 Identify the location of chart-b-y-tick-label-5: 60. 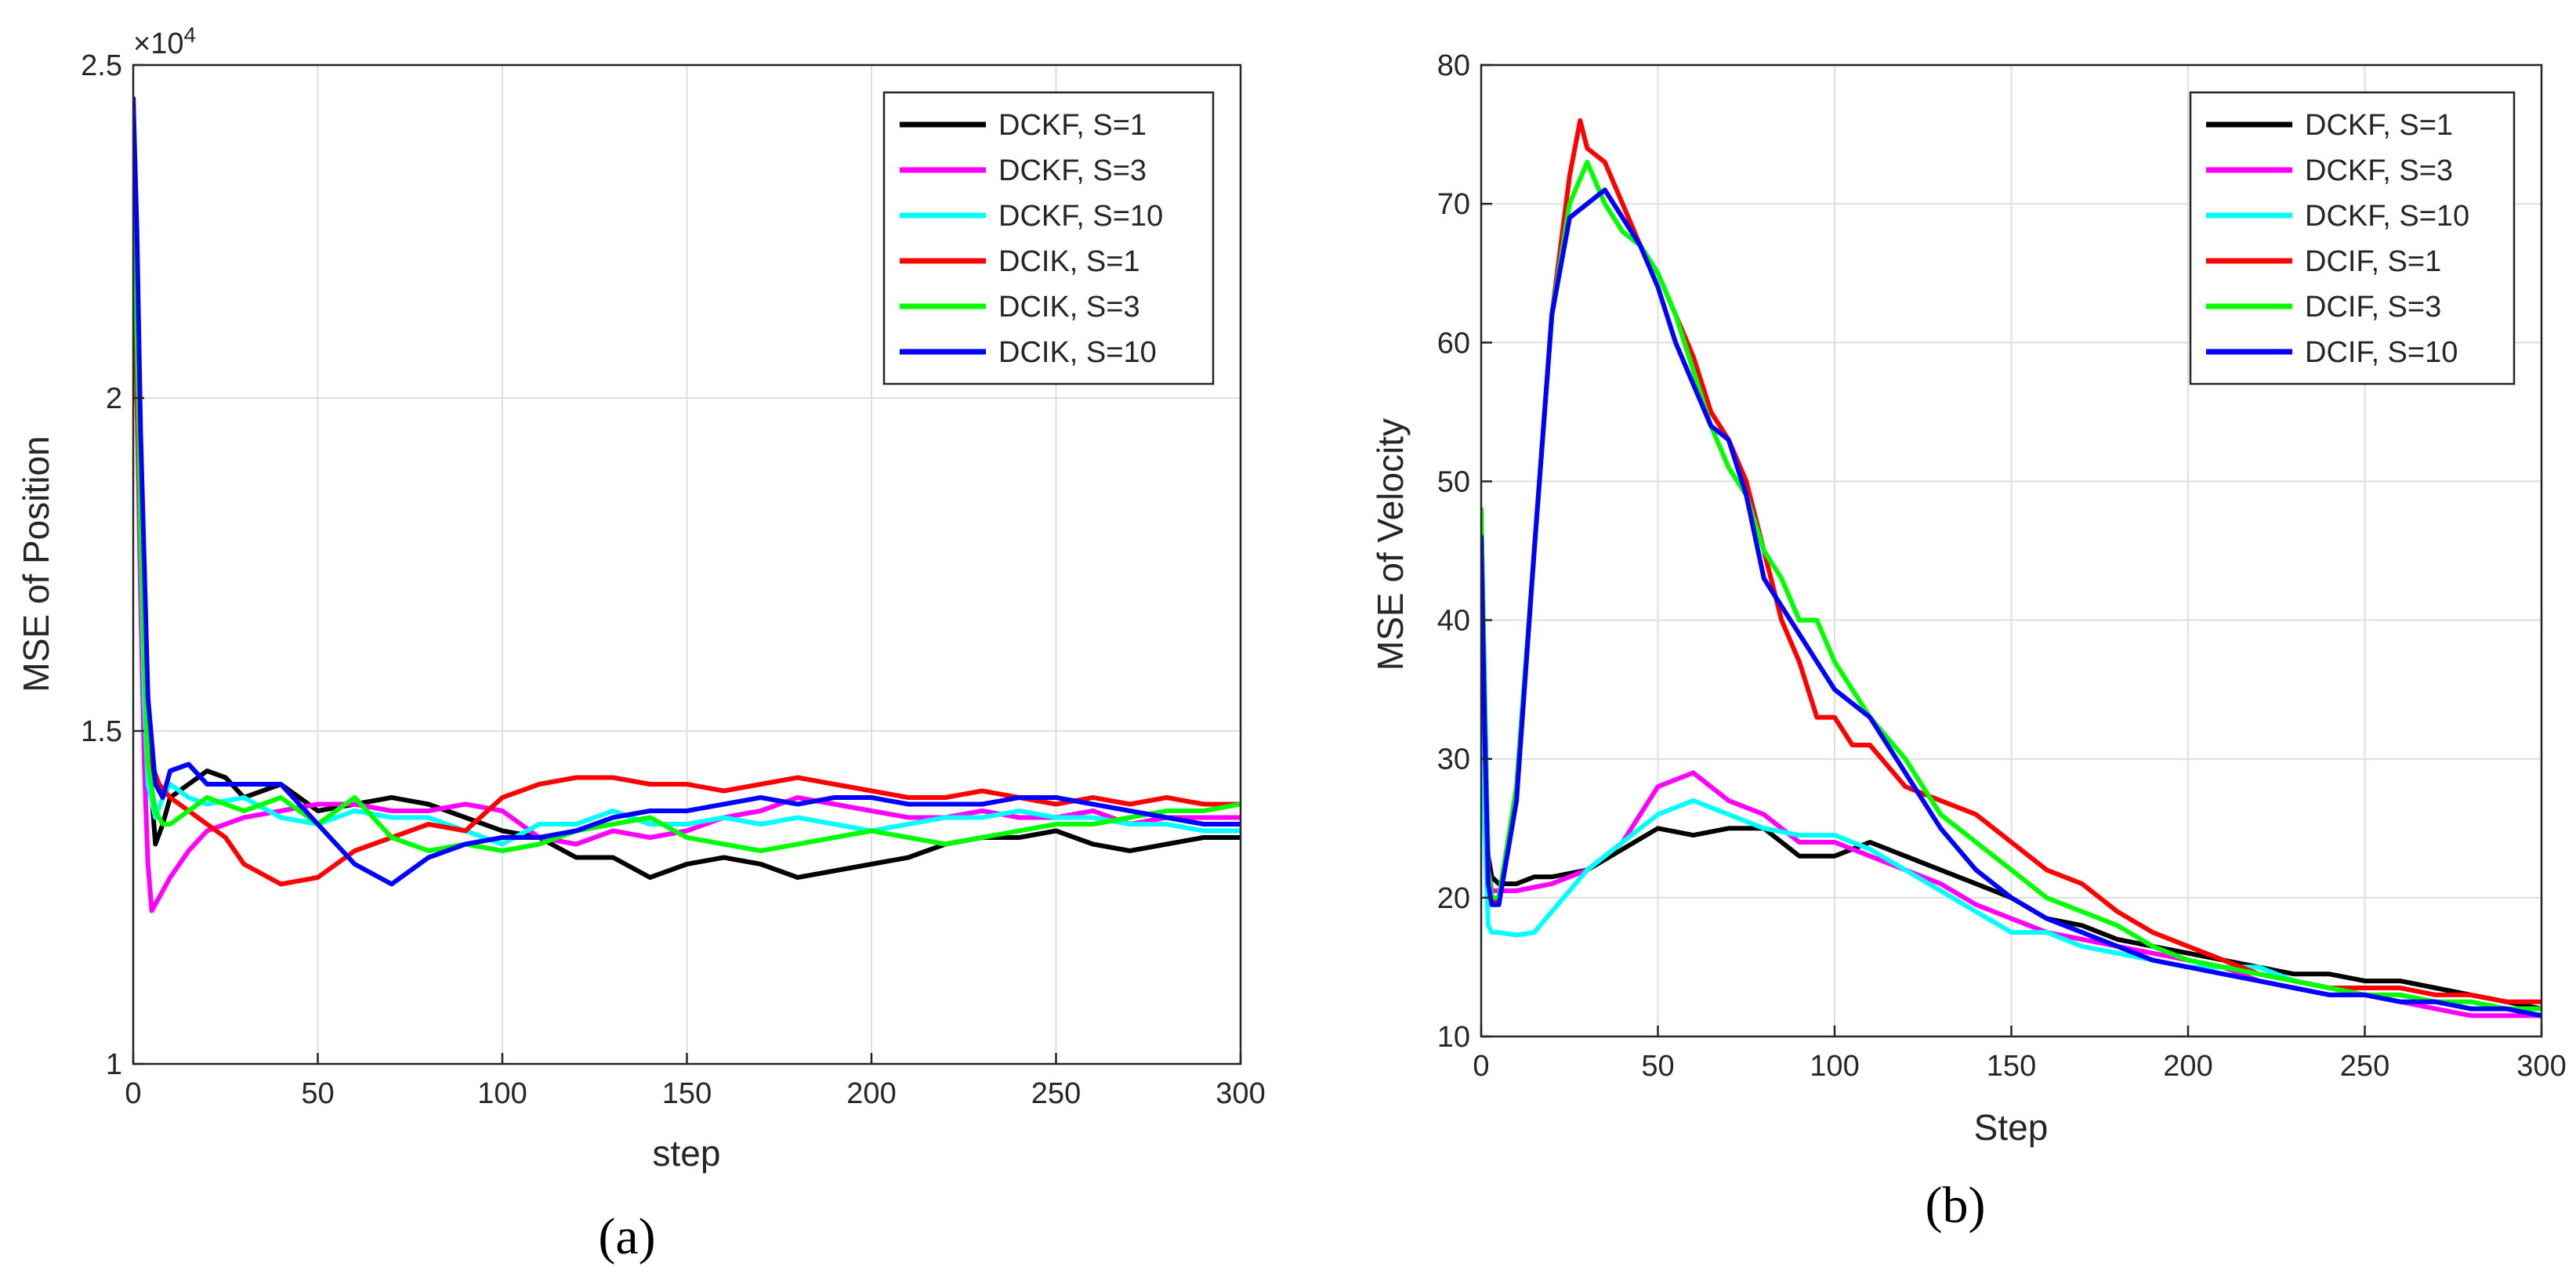
(1453, 343).